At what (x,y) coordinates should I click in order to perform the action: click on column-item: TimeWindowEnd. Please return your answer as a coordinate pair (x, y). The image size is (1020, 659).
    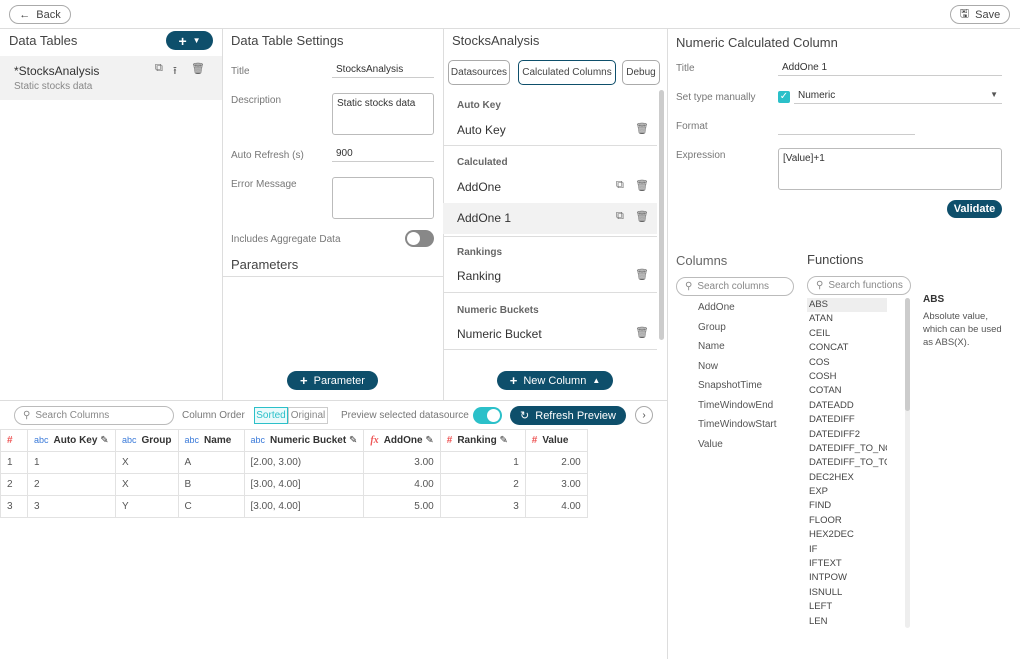
    Looking at the image, I should click on (736, 405).